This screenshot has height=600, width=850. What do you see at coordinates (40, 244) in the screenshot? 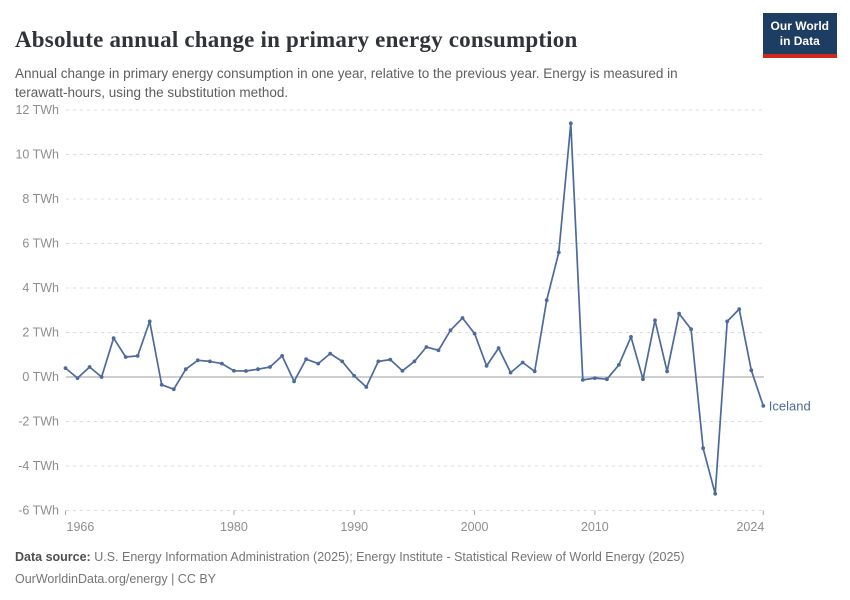
I see `y-axis-label: 6 TWh` at bounding box center [40, 244].